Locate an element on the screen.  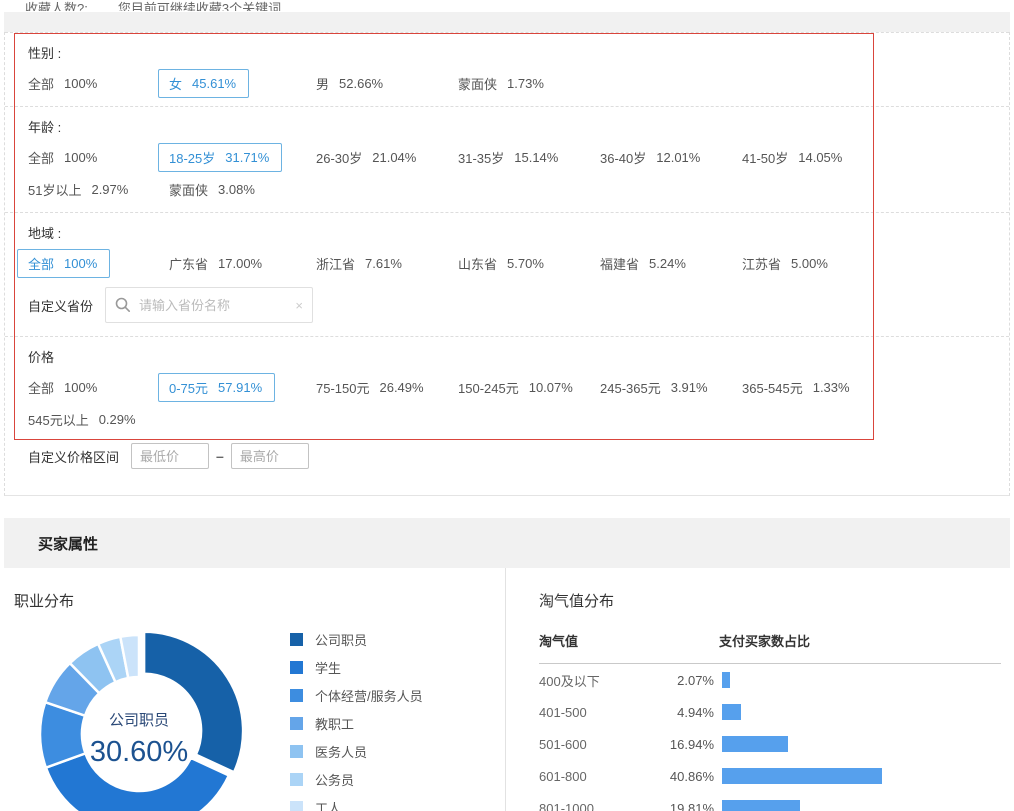
taoqi-range-label: 501-600 is located at coordinates (563, 744).